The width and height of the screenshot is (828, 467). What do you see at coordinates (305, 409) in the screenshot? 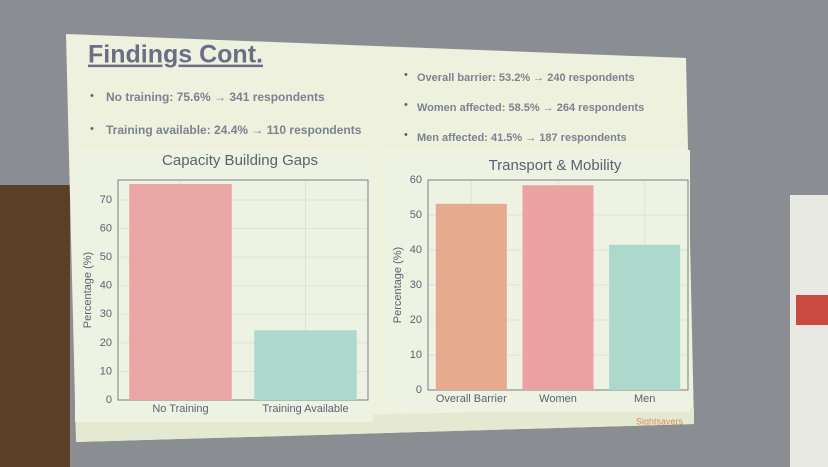
I see `x-tick-label: Training Available` at bounding box center [305, 409].